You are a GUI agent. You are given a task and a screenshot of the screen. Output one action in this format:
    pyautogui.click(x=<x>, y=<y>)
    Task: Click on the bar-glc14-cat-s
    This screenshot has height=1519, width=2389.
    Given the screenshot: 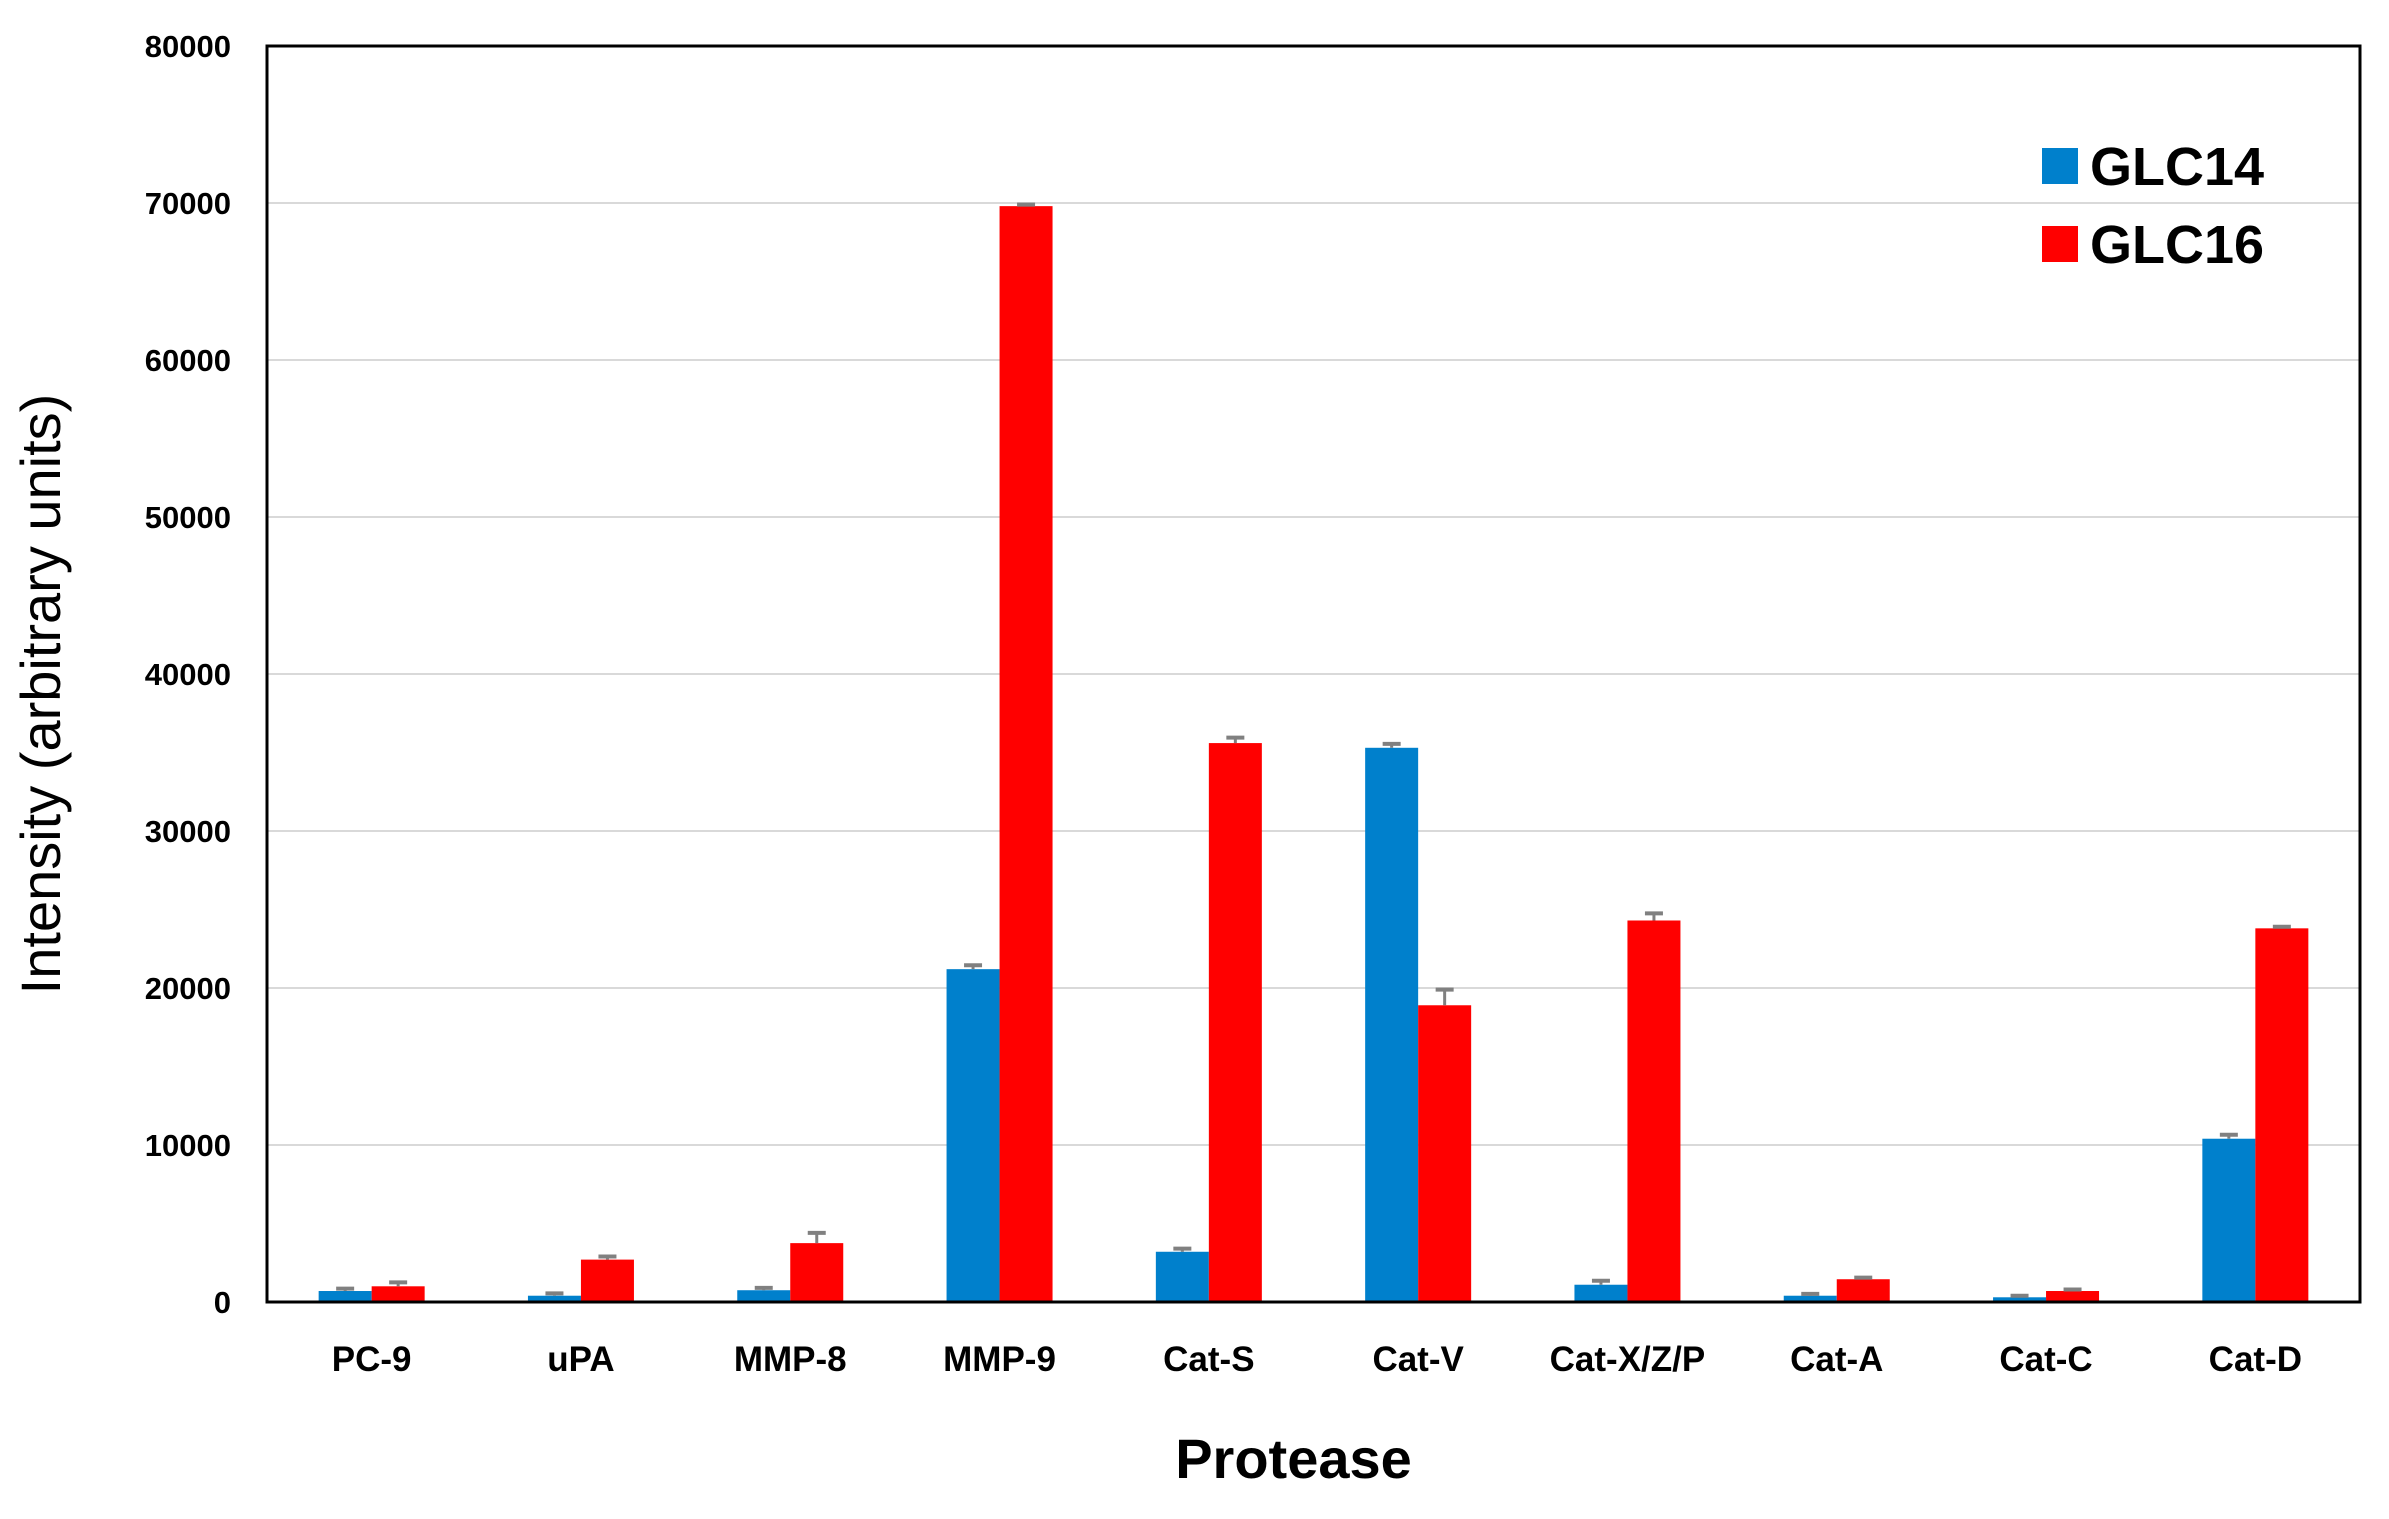 What is the action you would take?
    pyautogui.click(x=1182, y=1276)
    